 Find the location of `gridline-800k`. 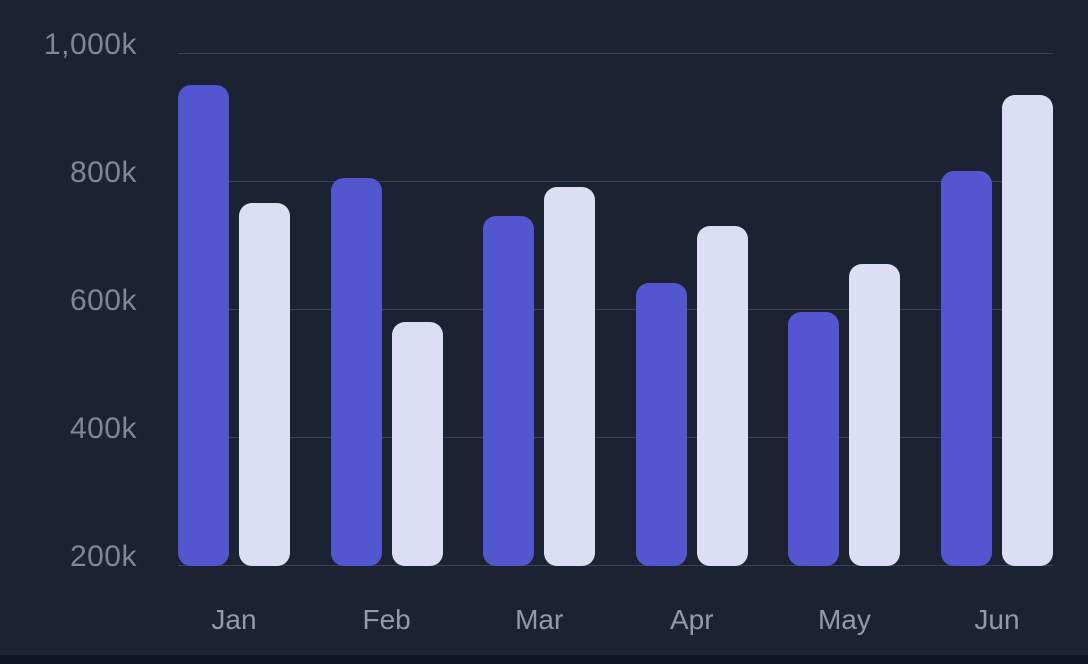

gridline-800k is located at coordinates (615, 181).